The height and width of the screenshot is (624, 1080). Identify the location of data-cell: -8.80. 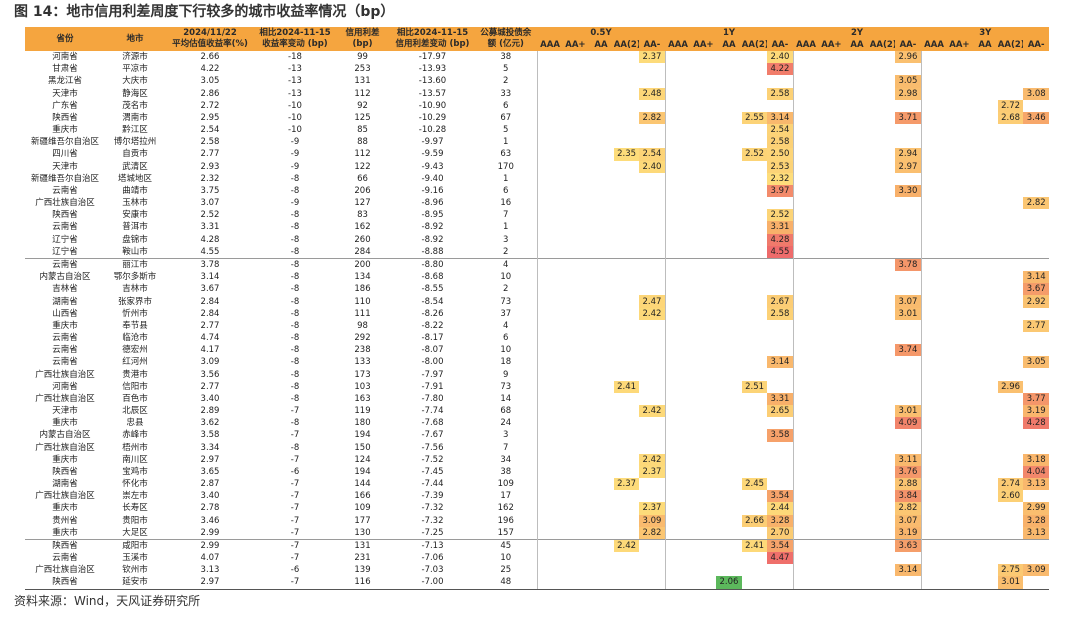
(432, 264).